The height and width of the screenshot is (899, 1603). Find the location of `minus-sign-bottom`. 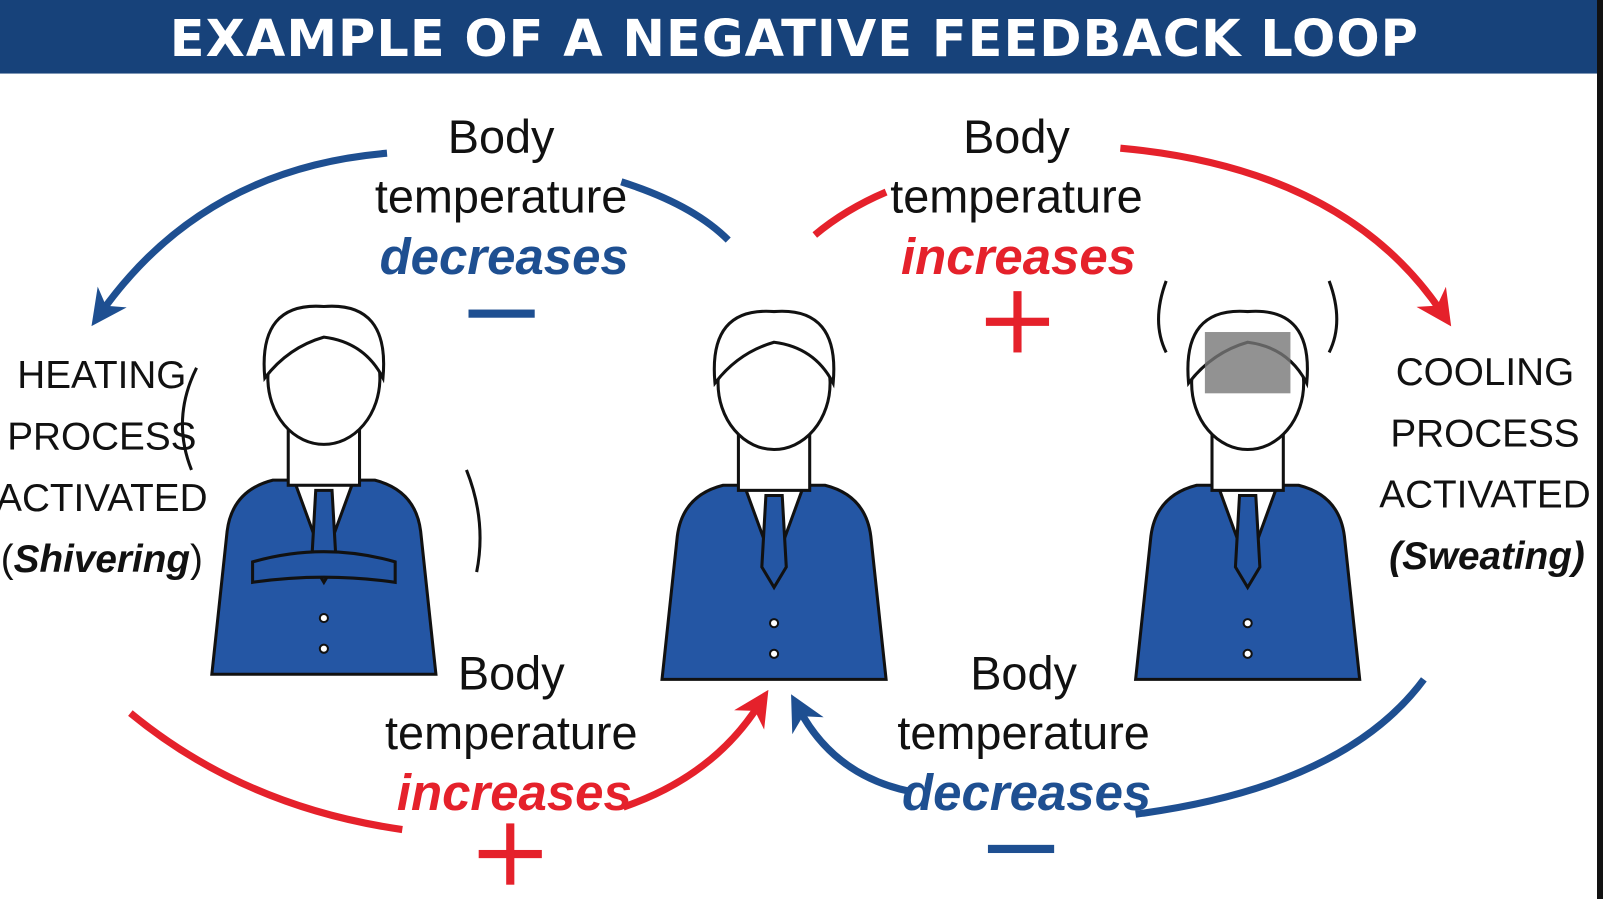

minus-sign-bottom is located at coordinates (1021, 849).